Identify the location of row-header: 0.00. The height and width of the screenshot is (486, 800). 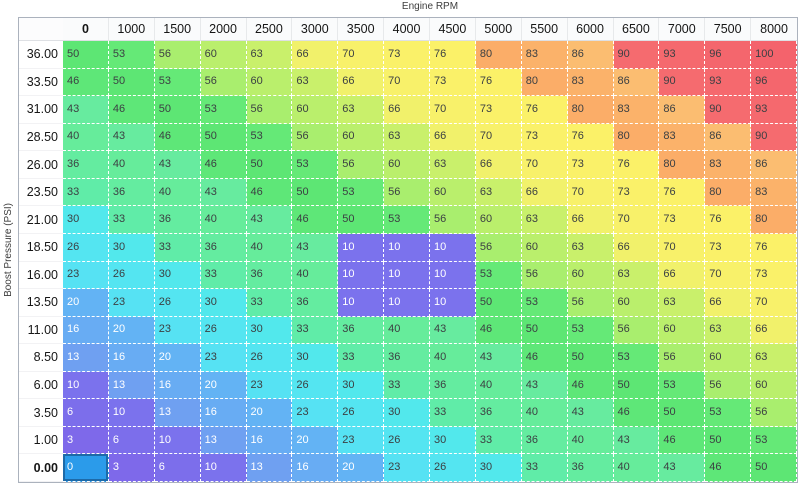
(41, 468).